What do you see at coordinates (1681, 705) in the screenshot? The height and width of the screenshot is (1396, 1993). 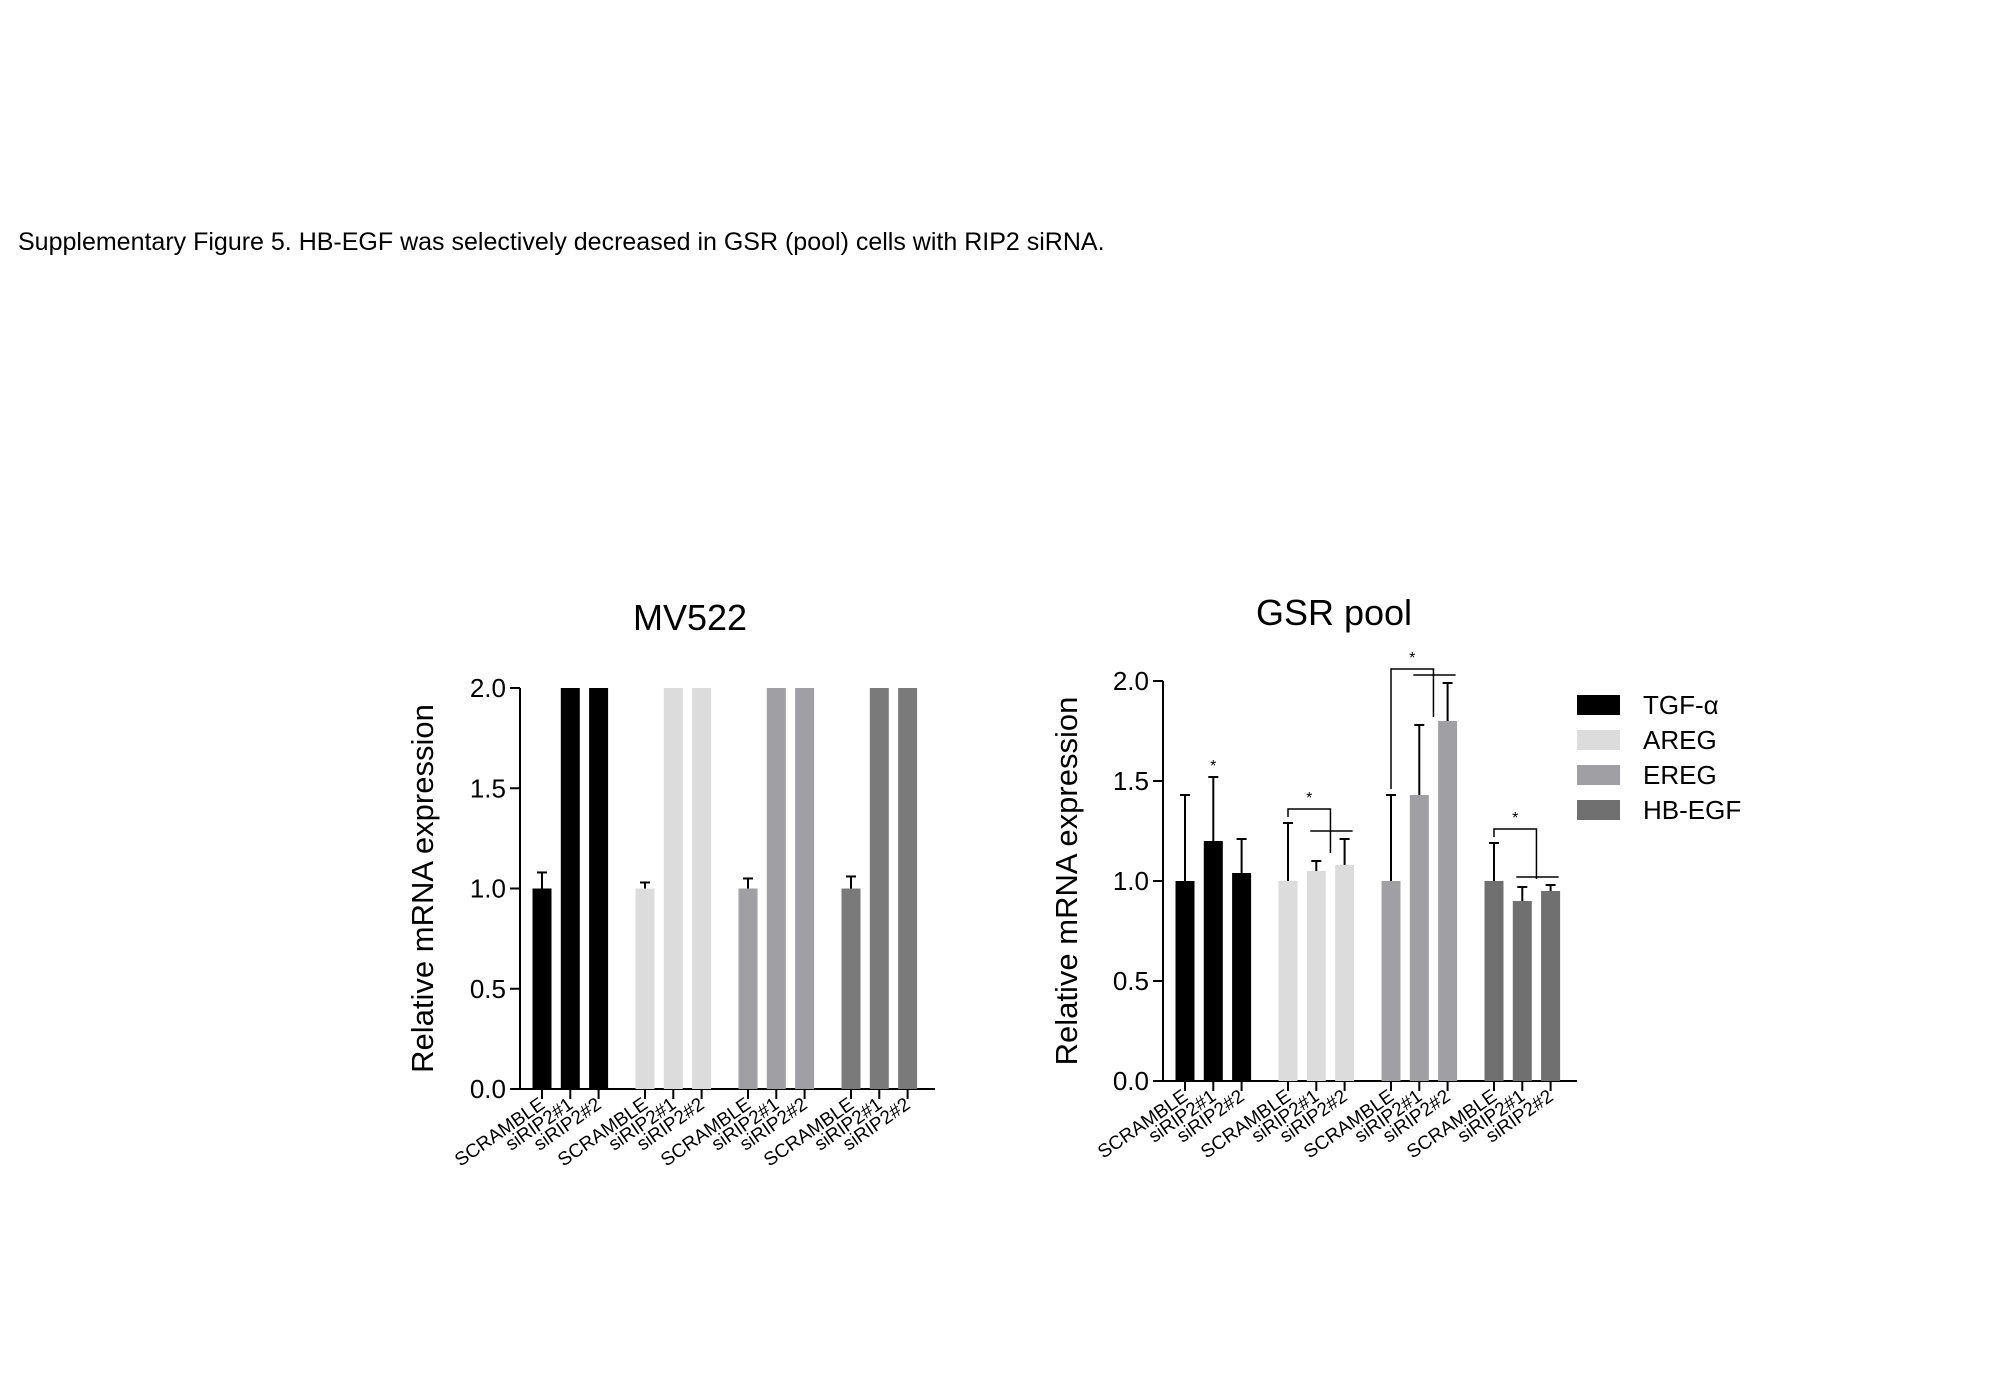 I see `legend-label: TGF-α` at bounding box center [1681, 705].